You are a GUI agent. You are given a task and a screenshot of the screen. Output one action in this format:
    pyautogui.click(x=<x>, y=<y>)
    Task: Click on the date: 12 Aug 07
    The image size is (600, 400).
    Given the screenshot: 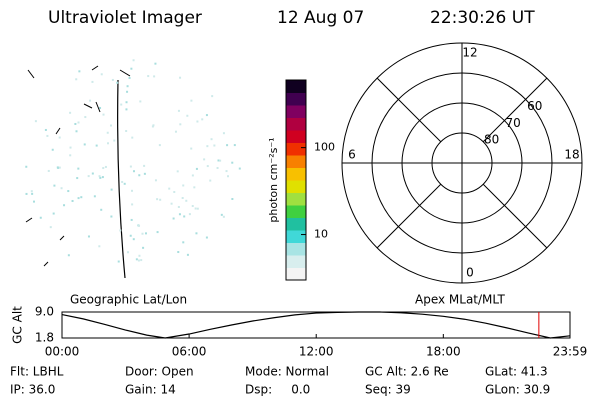 What is the action you would take?
    pyautogui.click(x=320, y=18)
    